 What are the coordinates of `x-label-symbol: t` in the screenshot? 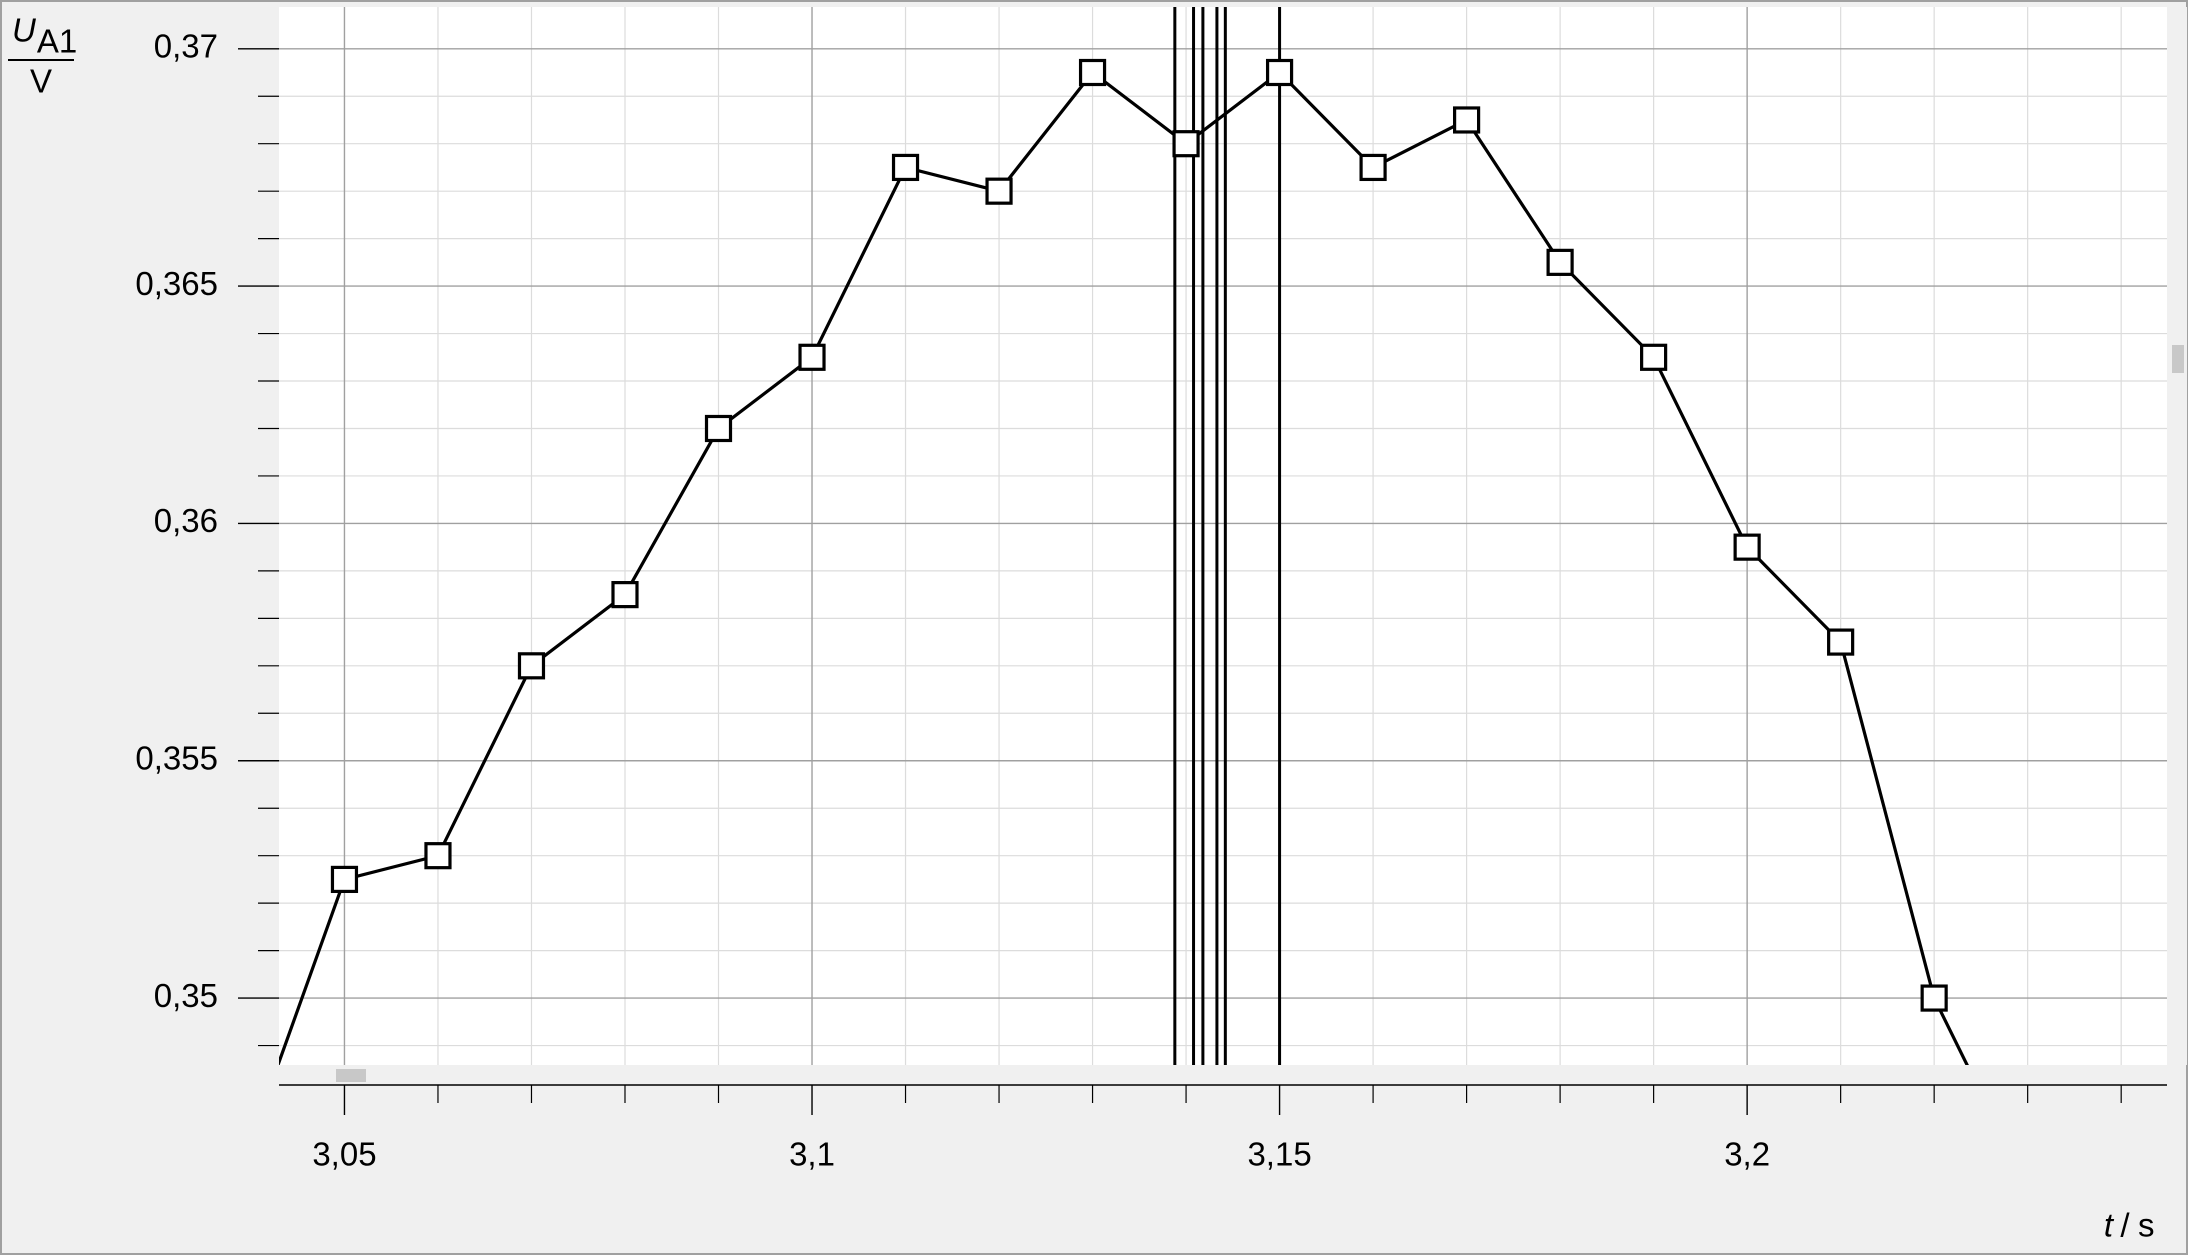 It's located at (2109, 1225).